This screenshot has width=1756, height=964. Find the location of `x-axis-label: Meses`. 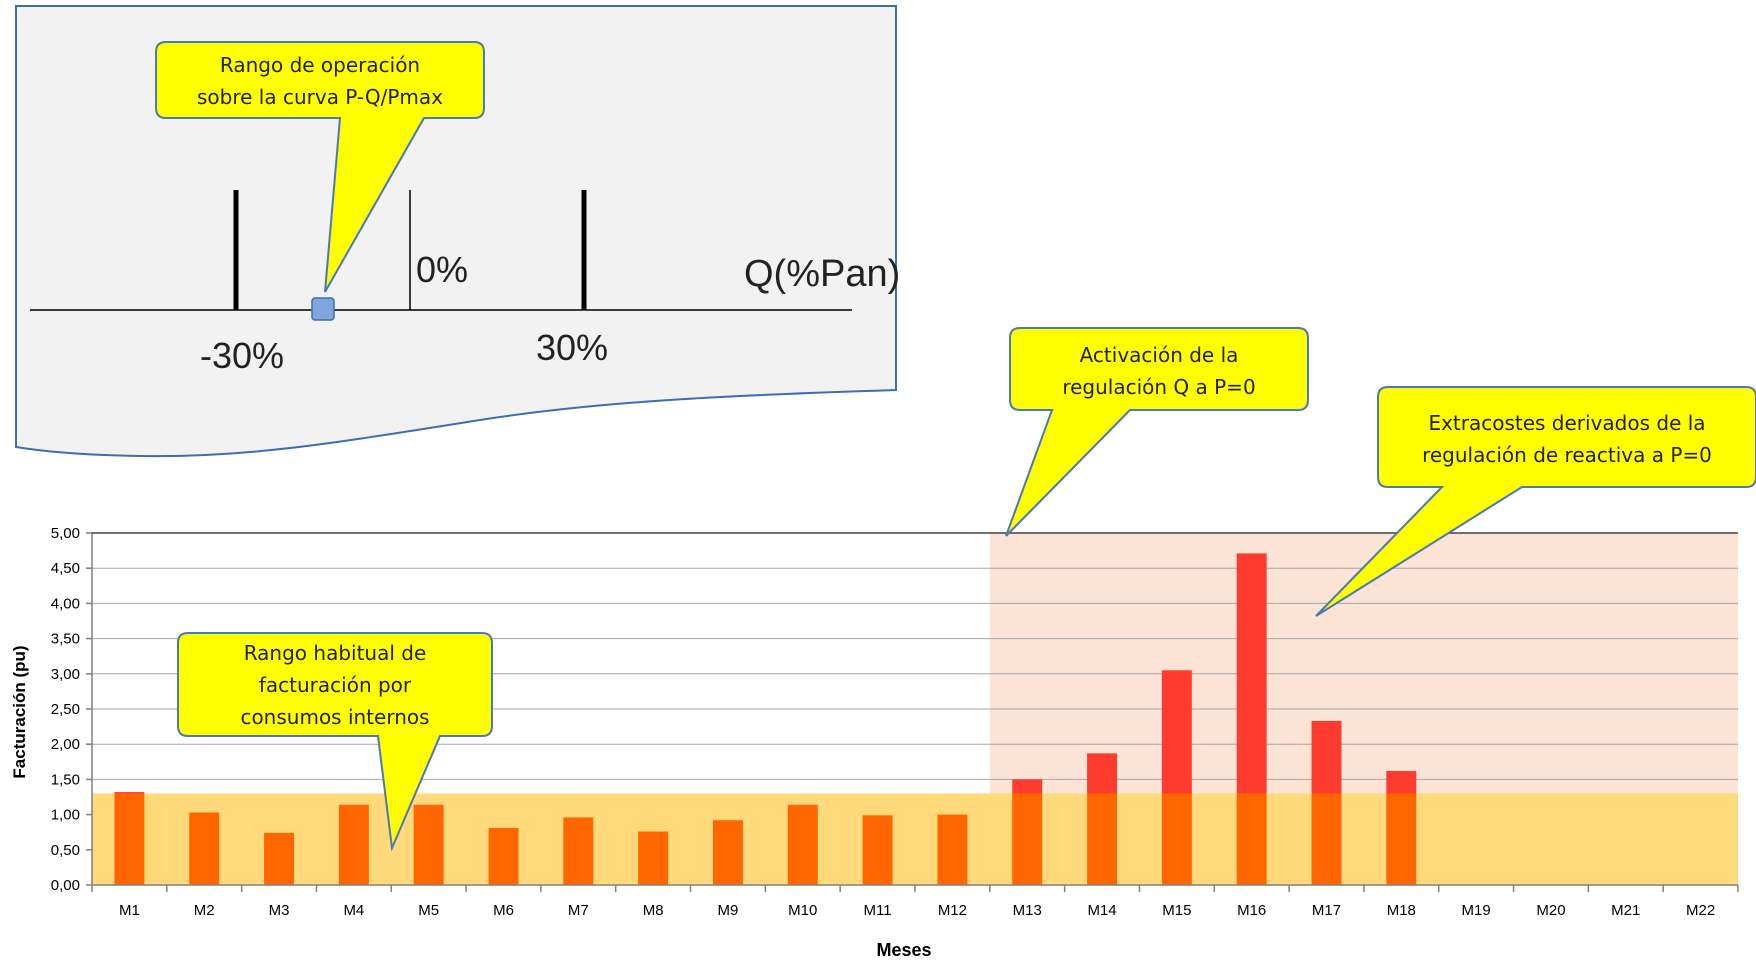

x-axis-label: Meses is located at coordinates (903, 950).